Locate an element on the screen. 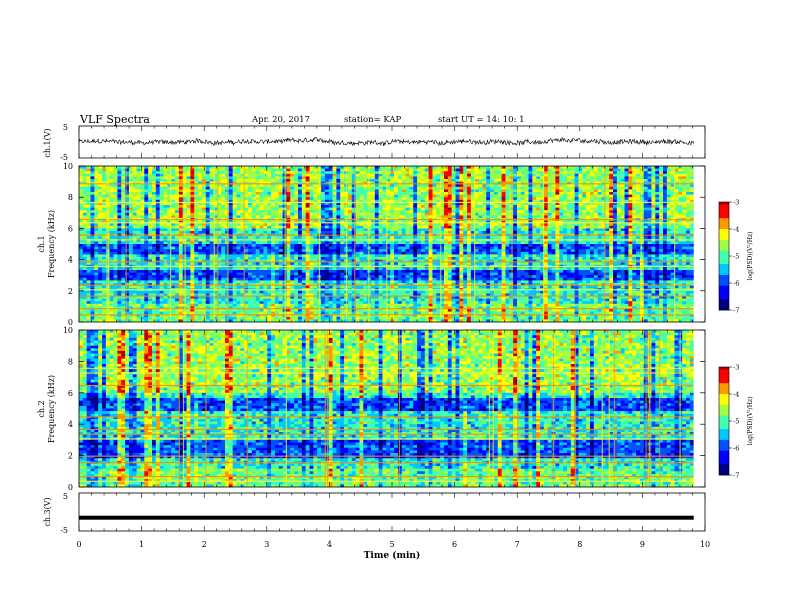  station-label: station= KAP is located at coordinates (373, 120).